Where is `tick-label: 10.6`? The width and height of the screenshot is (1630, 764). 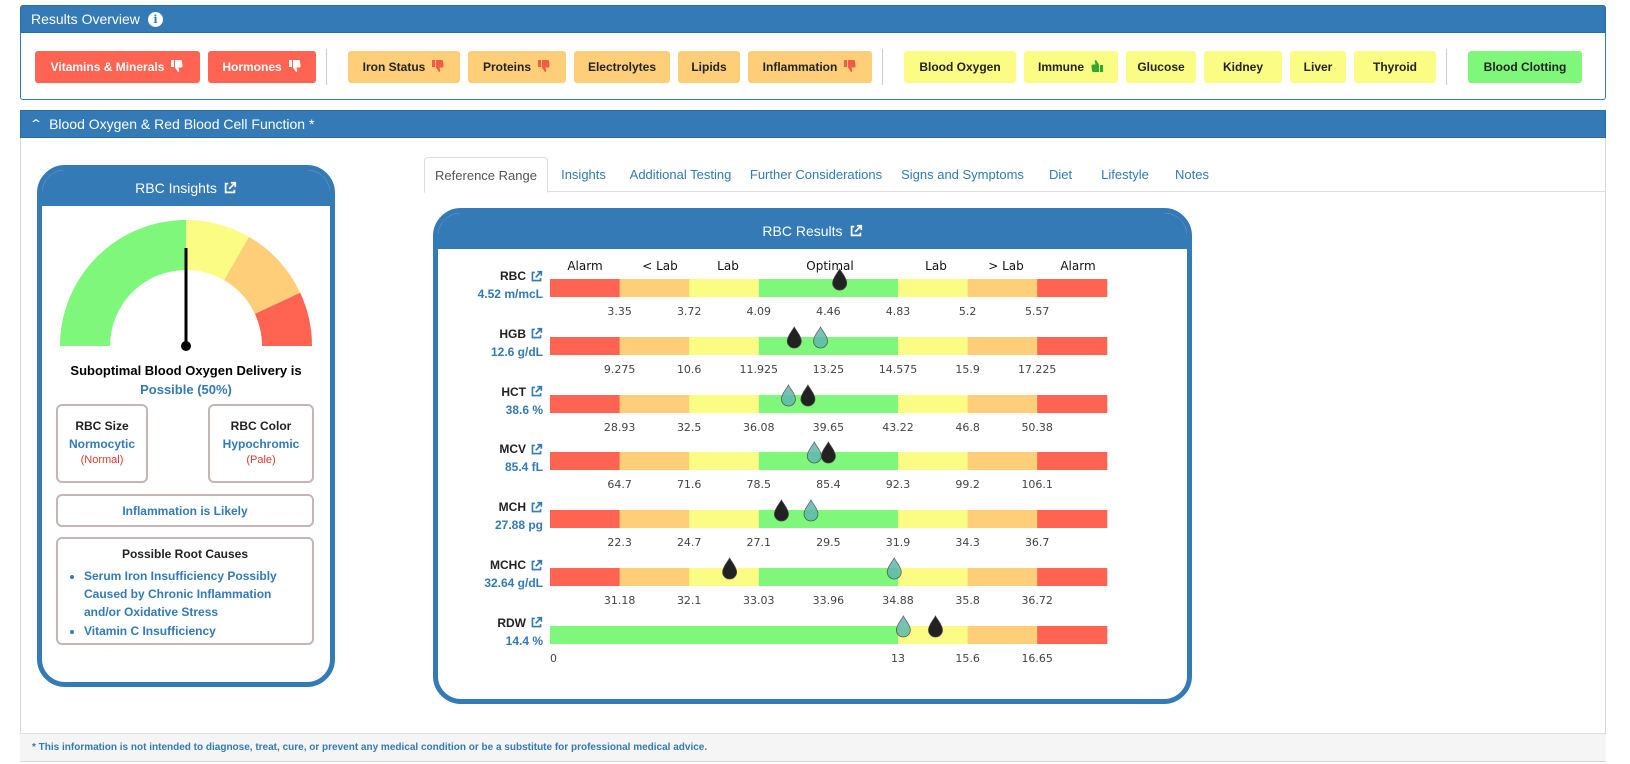 tick-label: 10.6 is located at coordinates (689, 369).